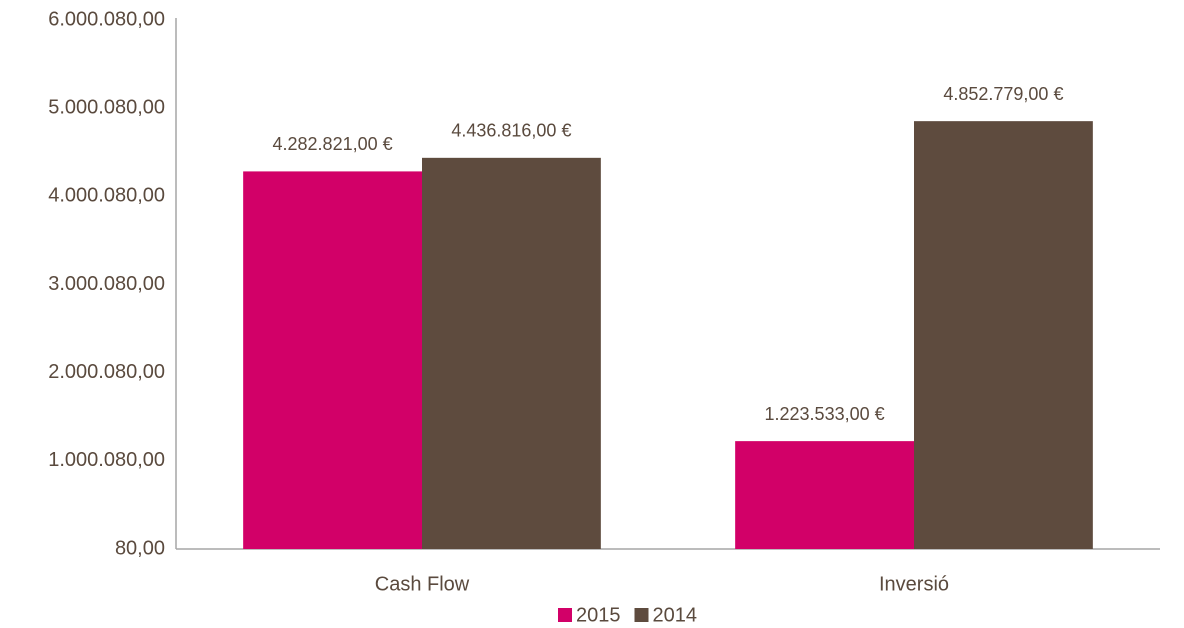  I want to click on y-tick-label: 6.000.080,00, so click(106, 19).